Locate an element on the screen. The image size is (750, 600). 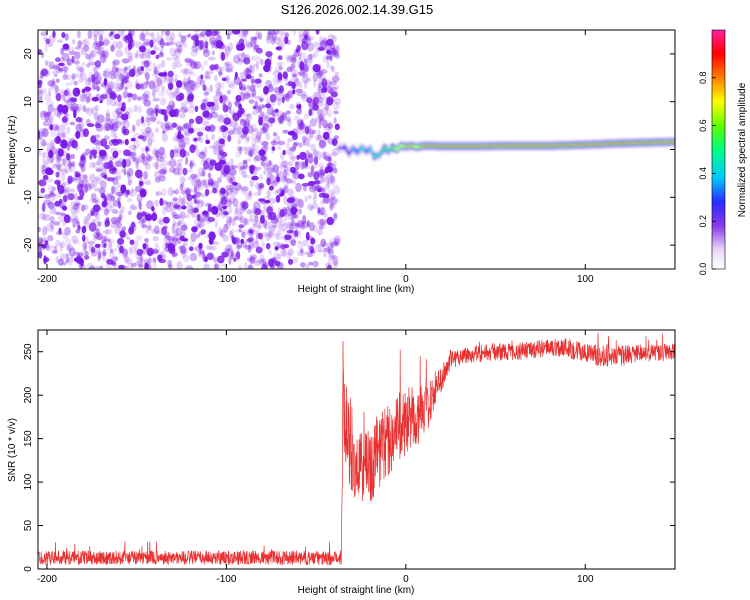
colorbar-tick-label: 0.0 is located at coordinates (703, 269).